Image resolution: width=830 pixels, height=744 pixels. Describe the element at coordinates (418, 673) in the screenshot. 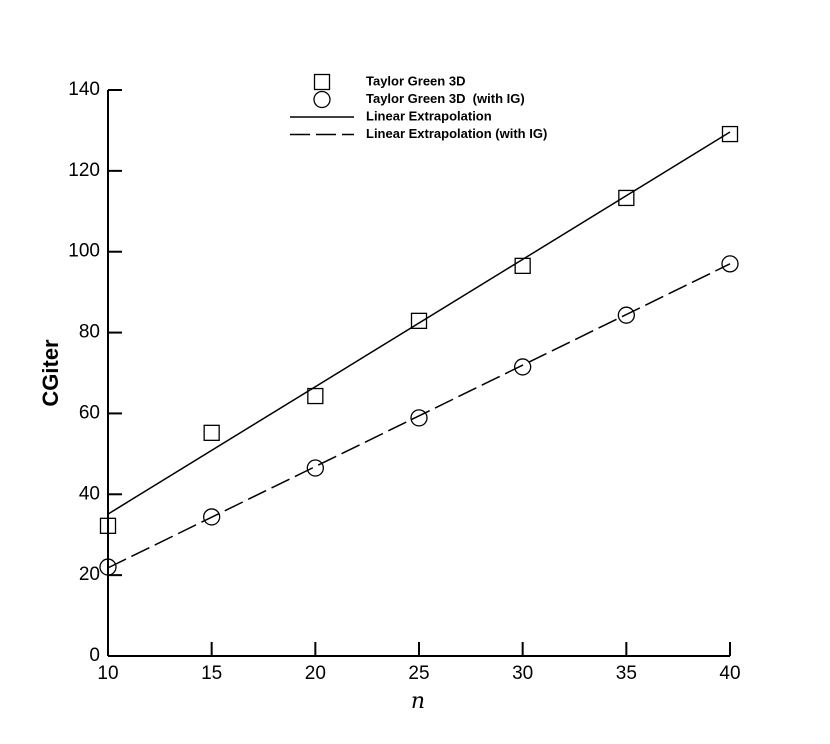

I see `x-tick-label: 25` at that location.